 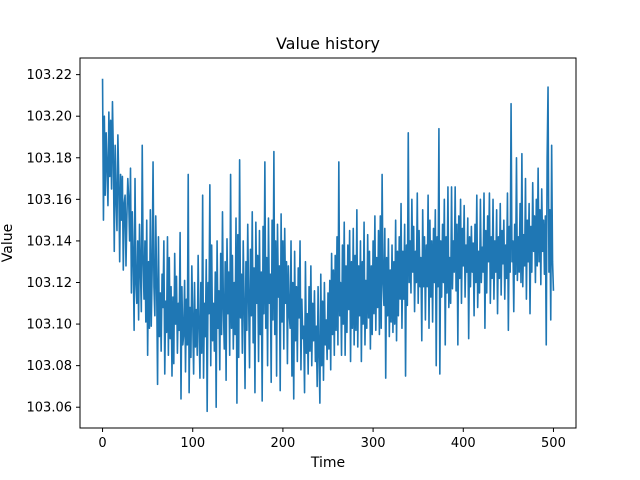 What do you see at coordinates (50, 408) in the screenshot?
I see `y-tick-label: 103.06` at bounding box center [50, 408].